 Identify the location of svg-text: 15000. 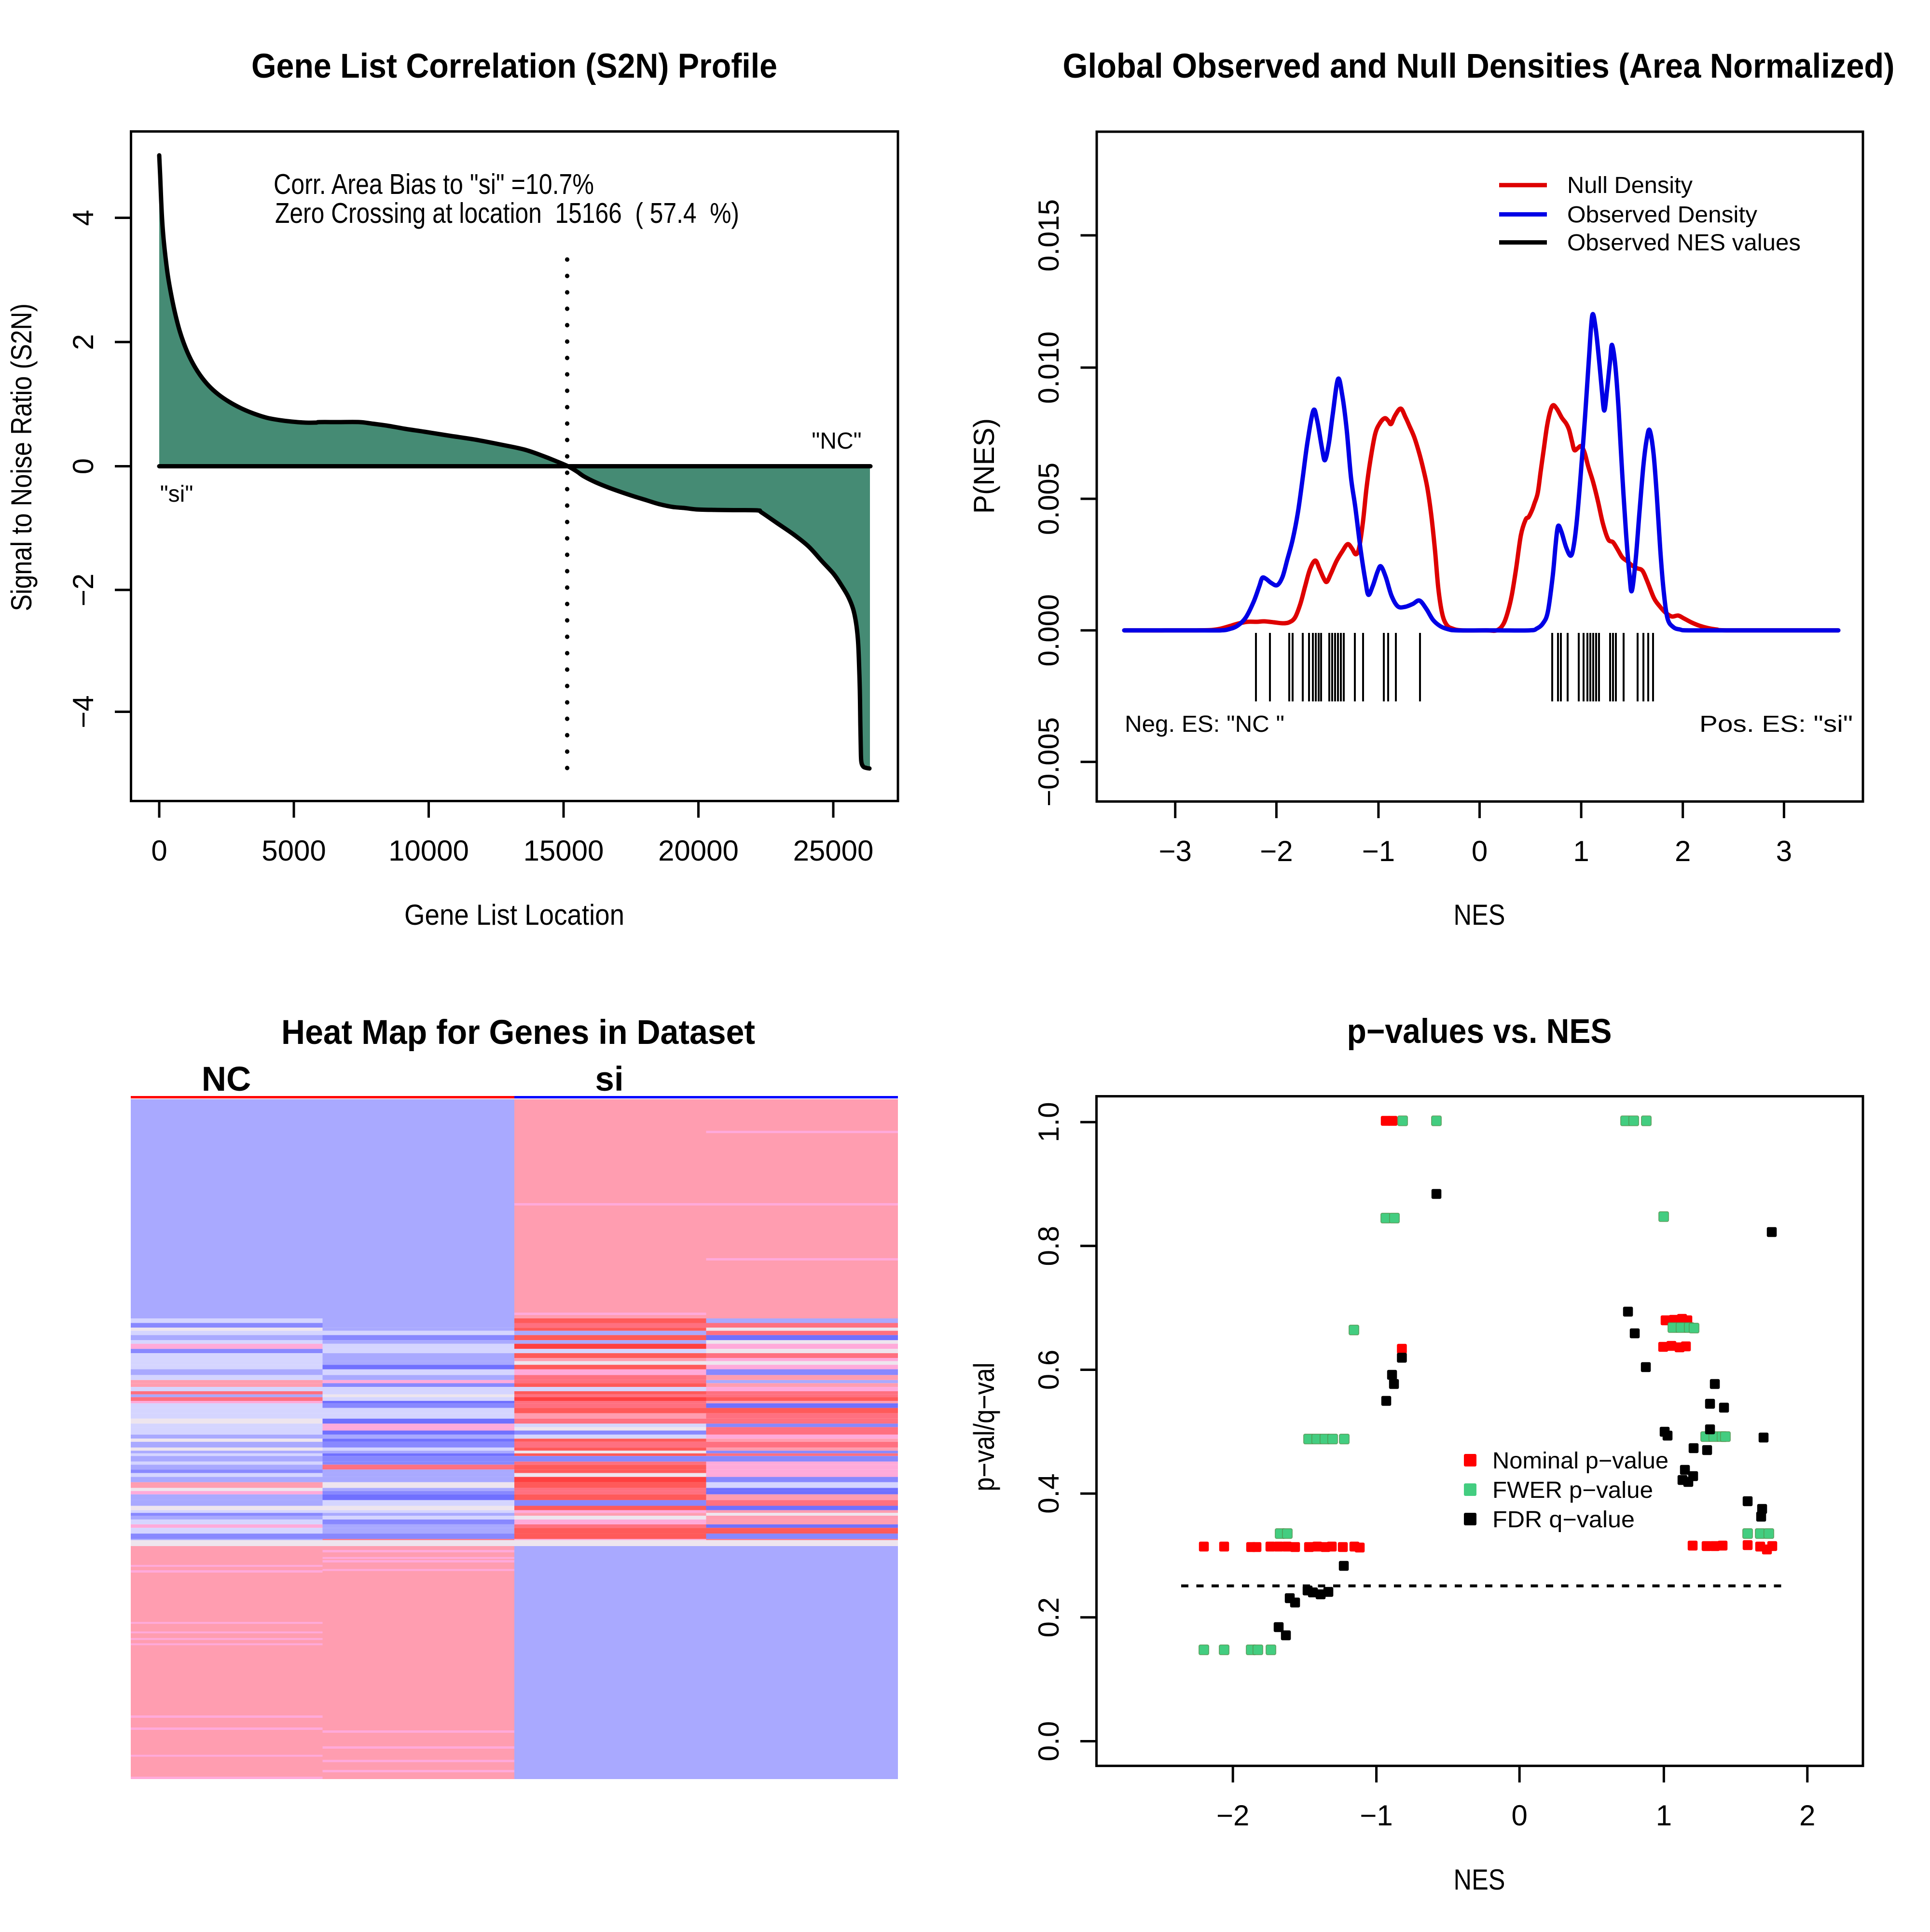
(564, 851).